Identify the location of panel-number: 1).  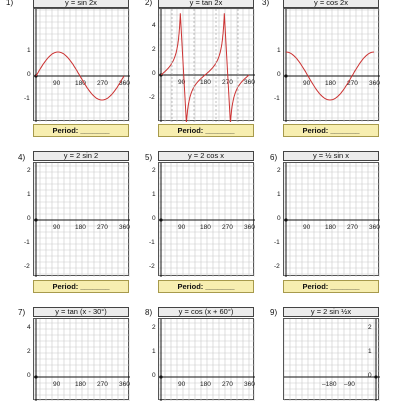
(10, 3).